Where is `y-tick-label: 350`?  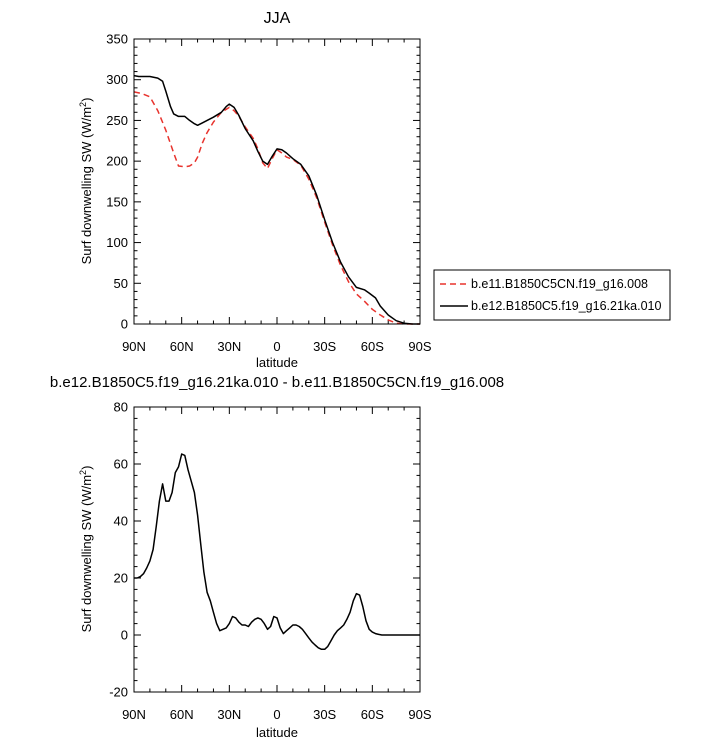
y-tick-label: 350 is located at coordinates (117, 39).